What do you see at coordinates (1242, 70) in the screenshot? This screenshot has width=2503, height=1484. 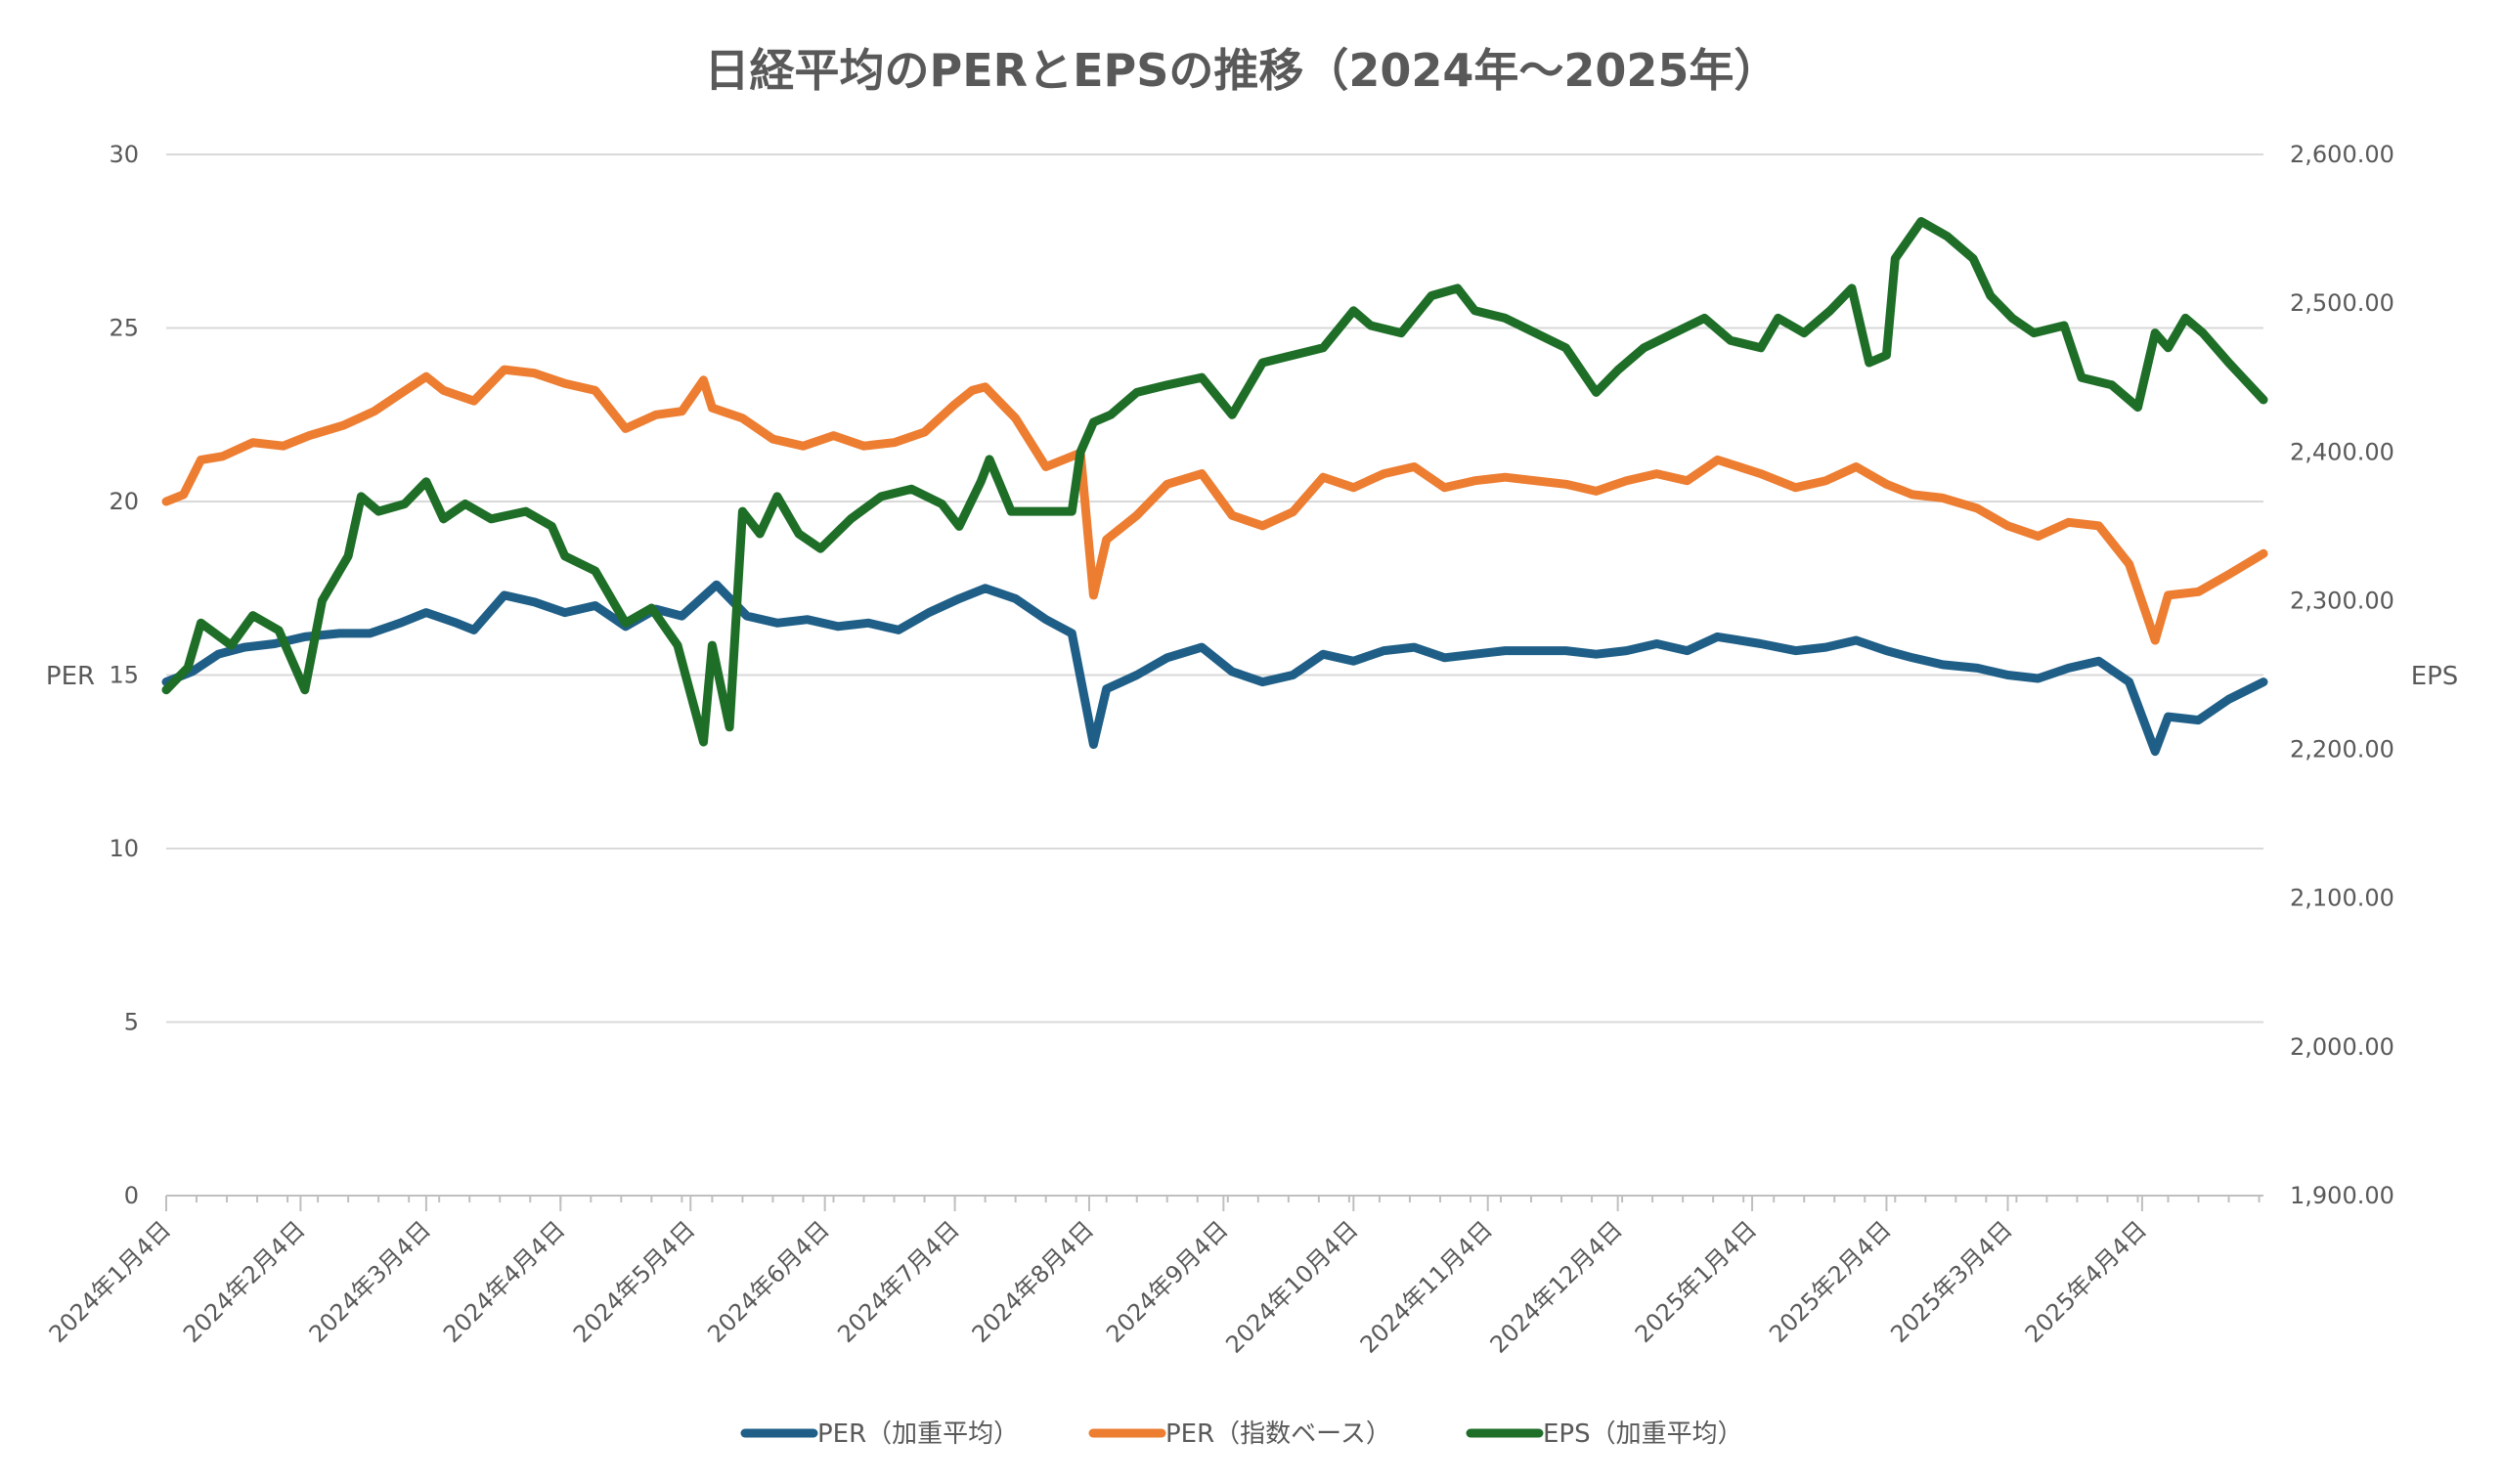 I see `chart-title: 日経平均のPERとEPSの推移（2024年～2025年）` at bounding box center [1242, 70].